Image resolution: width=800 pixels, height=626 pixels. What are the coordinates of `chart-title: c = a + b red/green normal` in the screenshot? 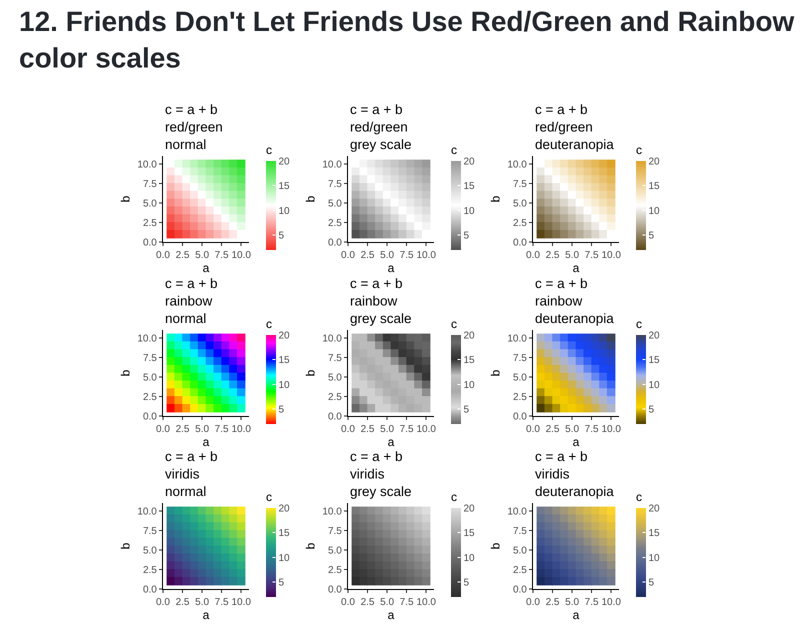 It's located at (194, 127).